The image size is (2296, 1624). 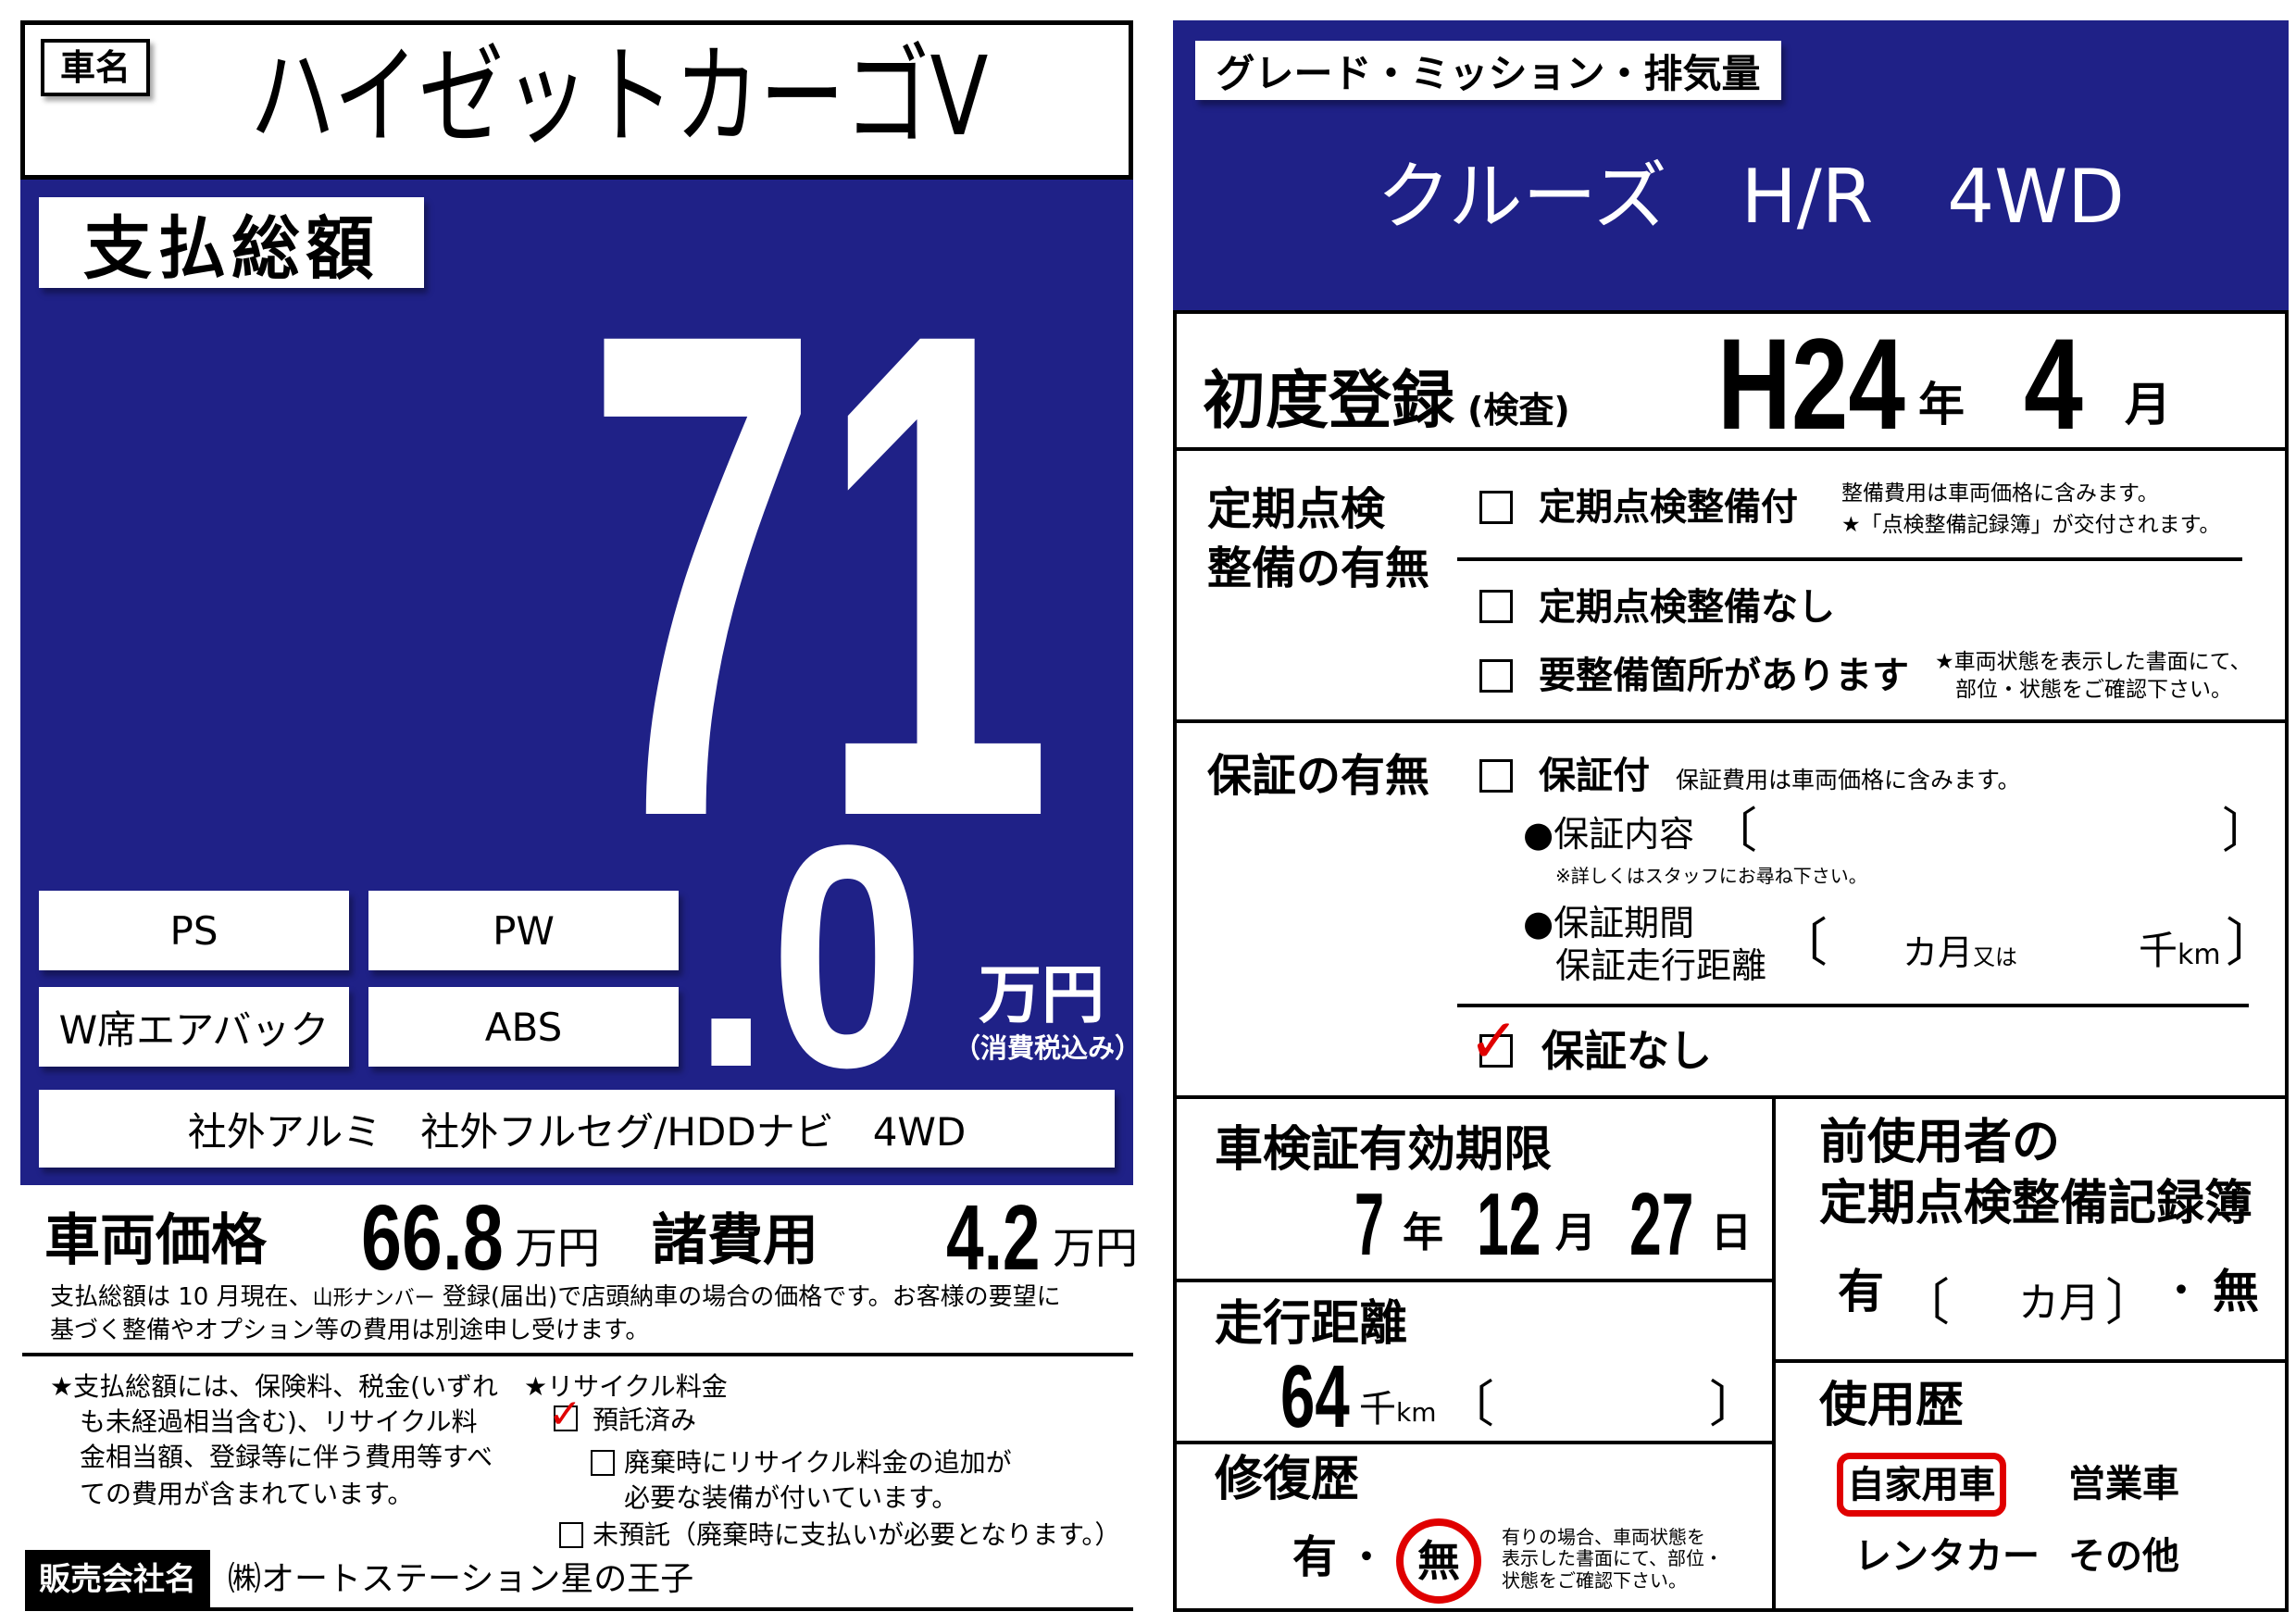 I want to click on usage-other: その他, so click(x=2123, y=1556).